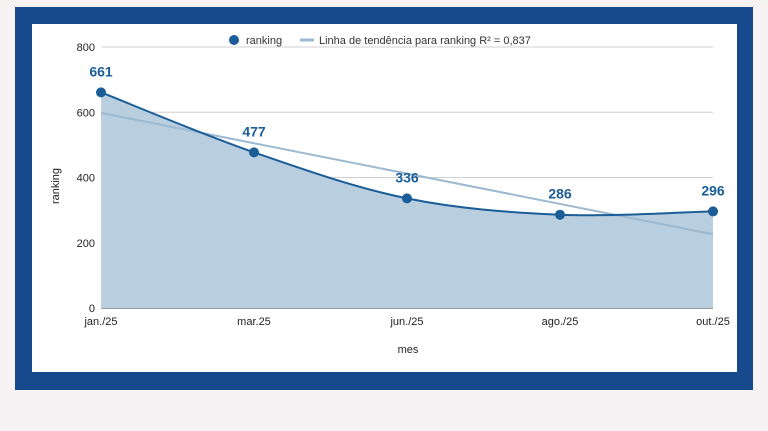  Describe the element at coordinates (713, 190) in the screenshot. I see `data-label: 296` at that location.